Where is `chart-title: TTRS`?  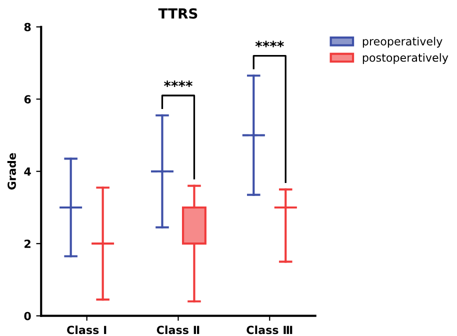 chart-title: TTRS is located at coordinates (178, 13).